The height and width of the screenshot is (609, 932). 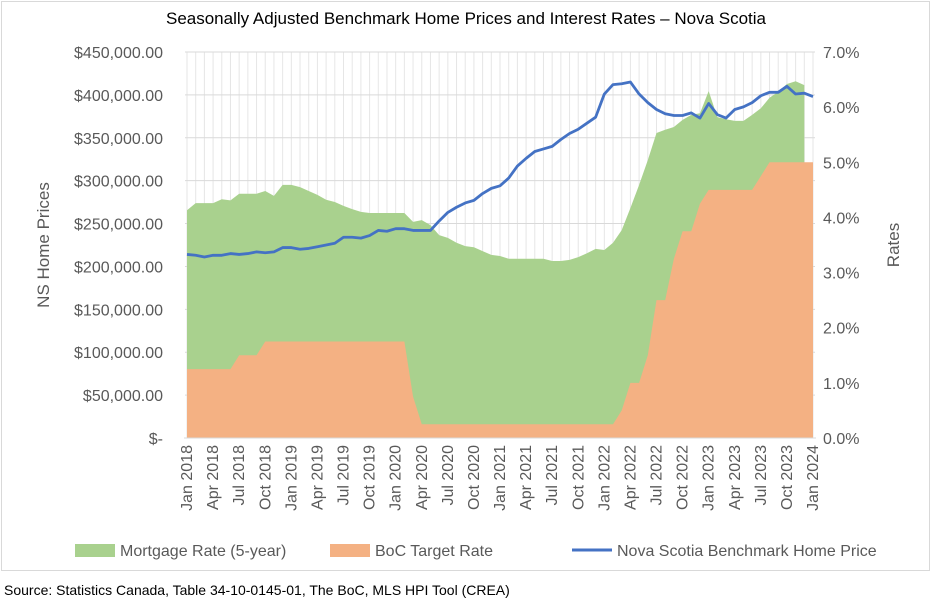 What do you see at coordinates (118, 310) in the screenshot?
I see `y-tick-label-left: $150,000.00` at bounding box center [118, 310].